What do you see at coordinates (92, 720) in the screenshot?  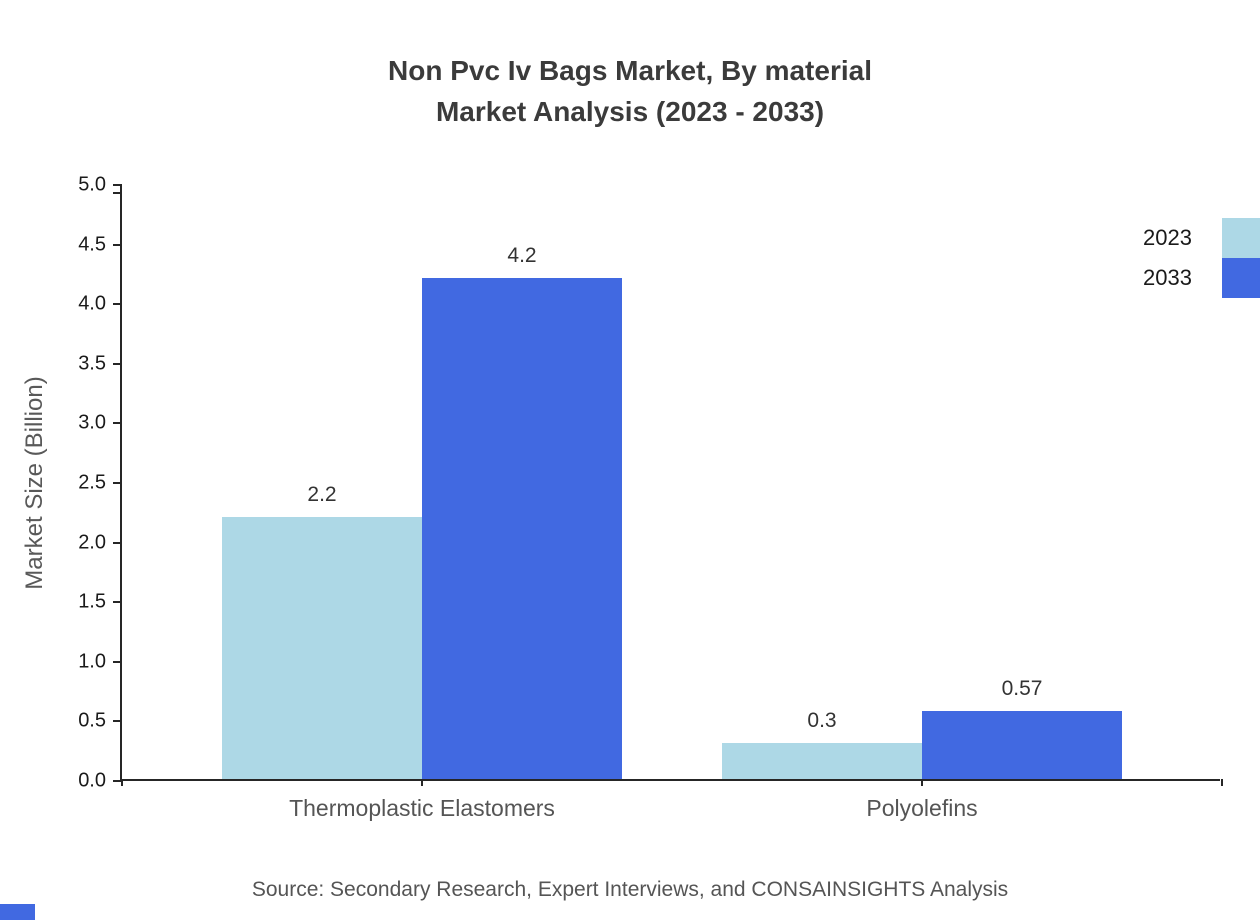 I see `y-tick-label: 0.5` at bounding box center [92, 720].